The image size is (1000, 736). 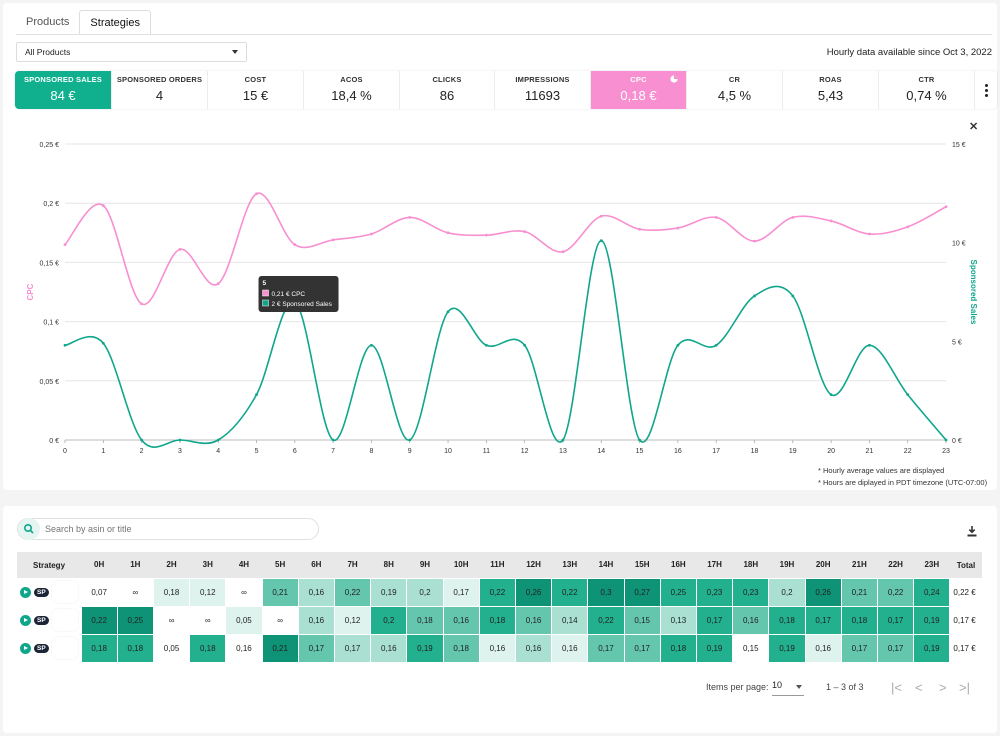 What do you see at coordinates (965, 648) in the screenshot?
I see `total-cell: 0,17 €` at bounding box center [965, 648].